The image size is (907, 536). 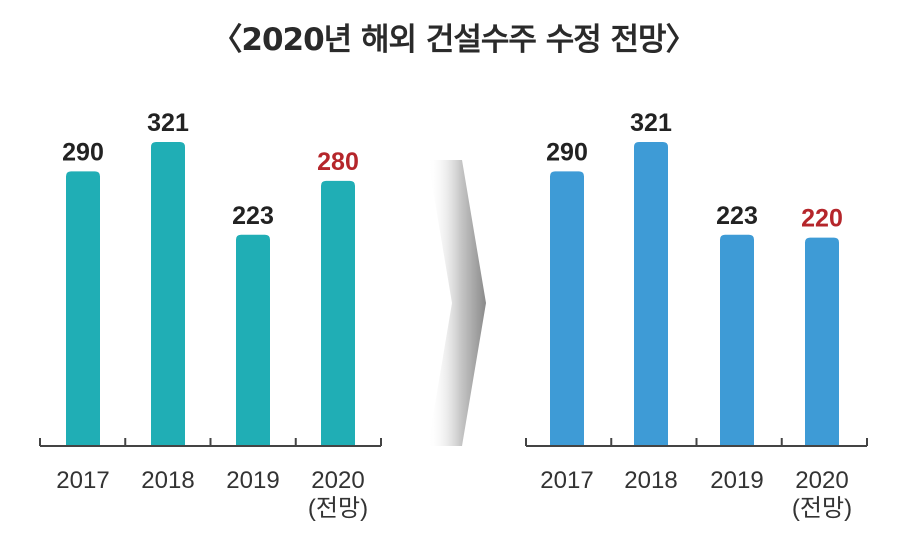 I want to click on tick-label-1-2020: 2020, so click(x=337, y=480).